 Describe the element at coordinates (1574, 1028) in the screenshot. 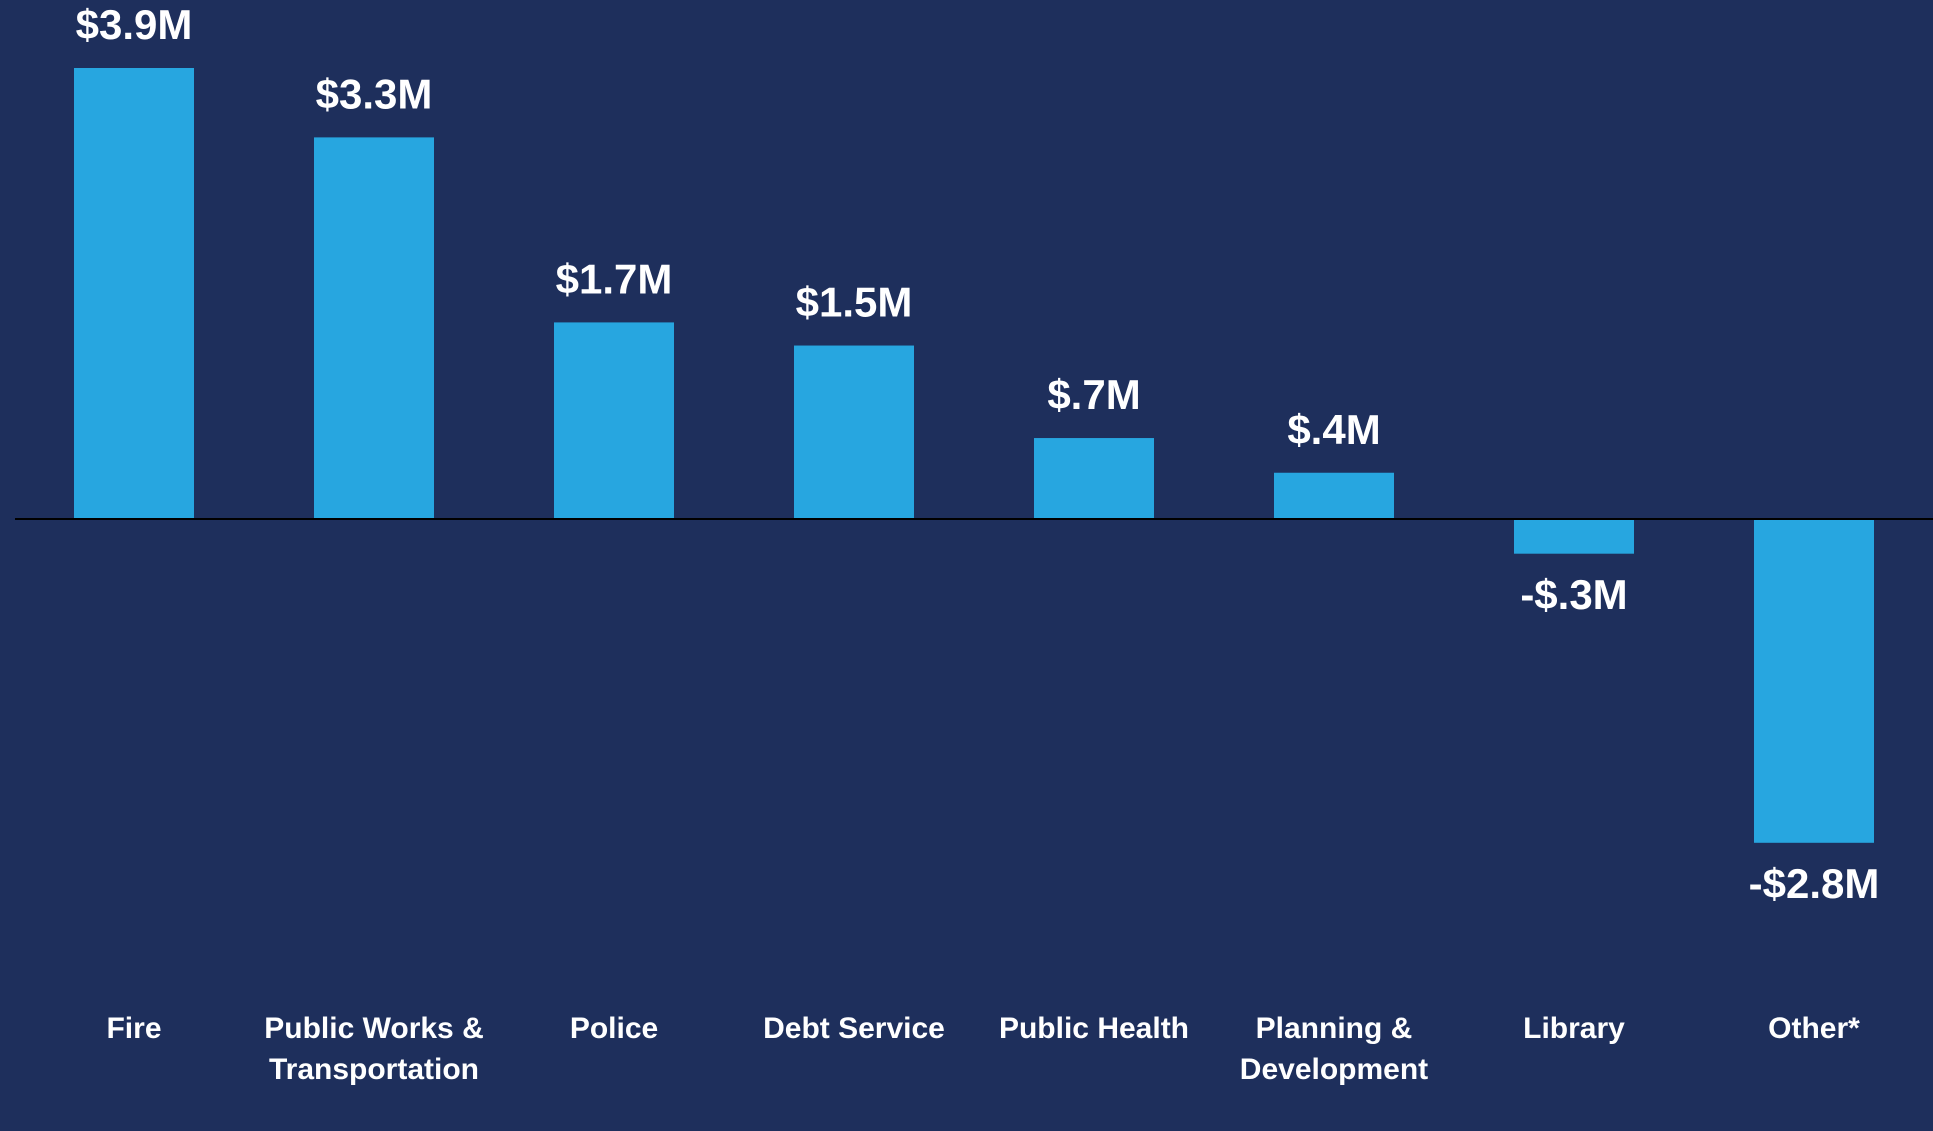

I see `x-tick-label: Library` at that location.